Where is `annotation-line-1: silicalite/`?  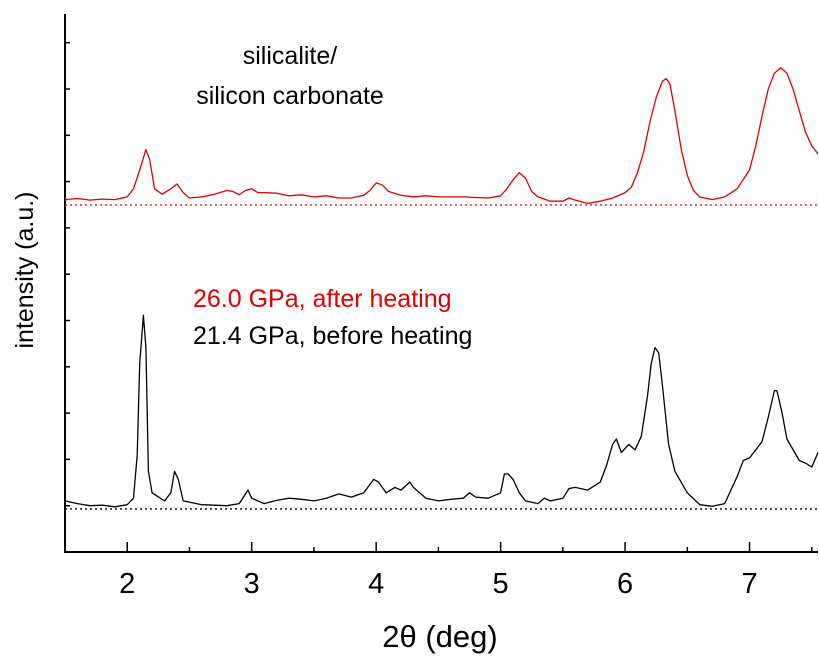
annotation-line-1: silicalite/ is located at coordinates (290, 56).